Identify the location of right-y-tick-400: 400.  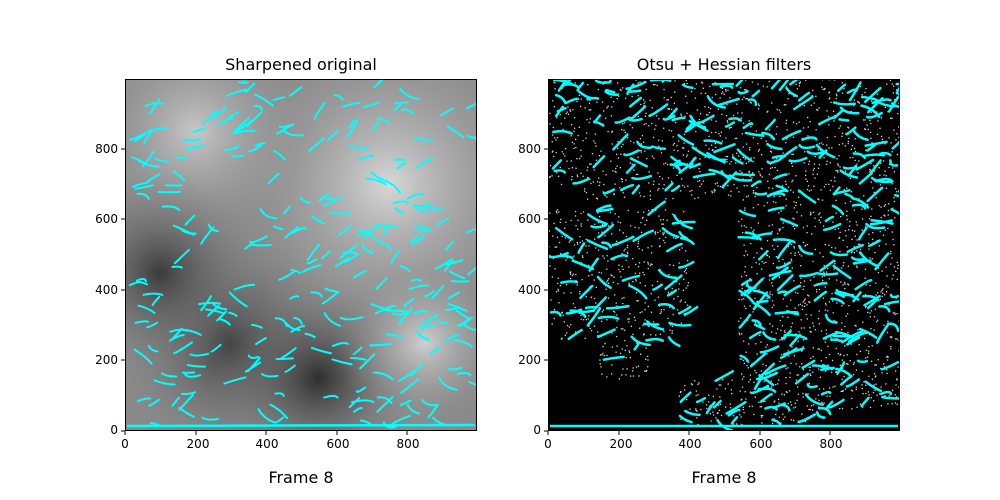
(529, 290).